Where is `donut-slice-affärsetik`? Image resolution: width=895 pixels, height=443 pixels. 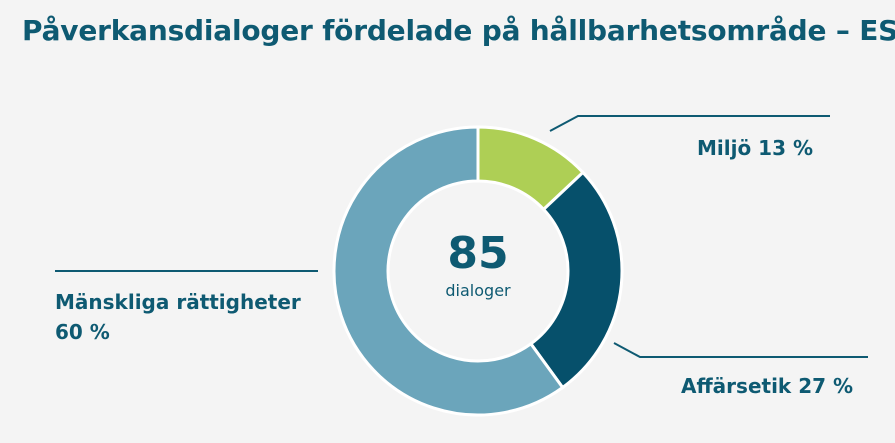
donut-slice-affärsetik is located at coordinates (576, 280).